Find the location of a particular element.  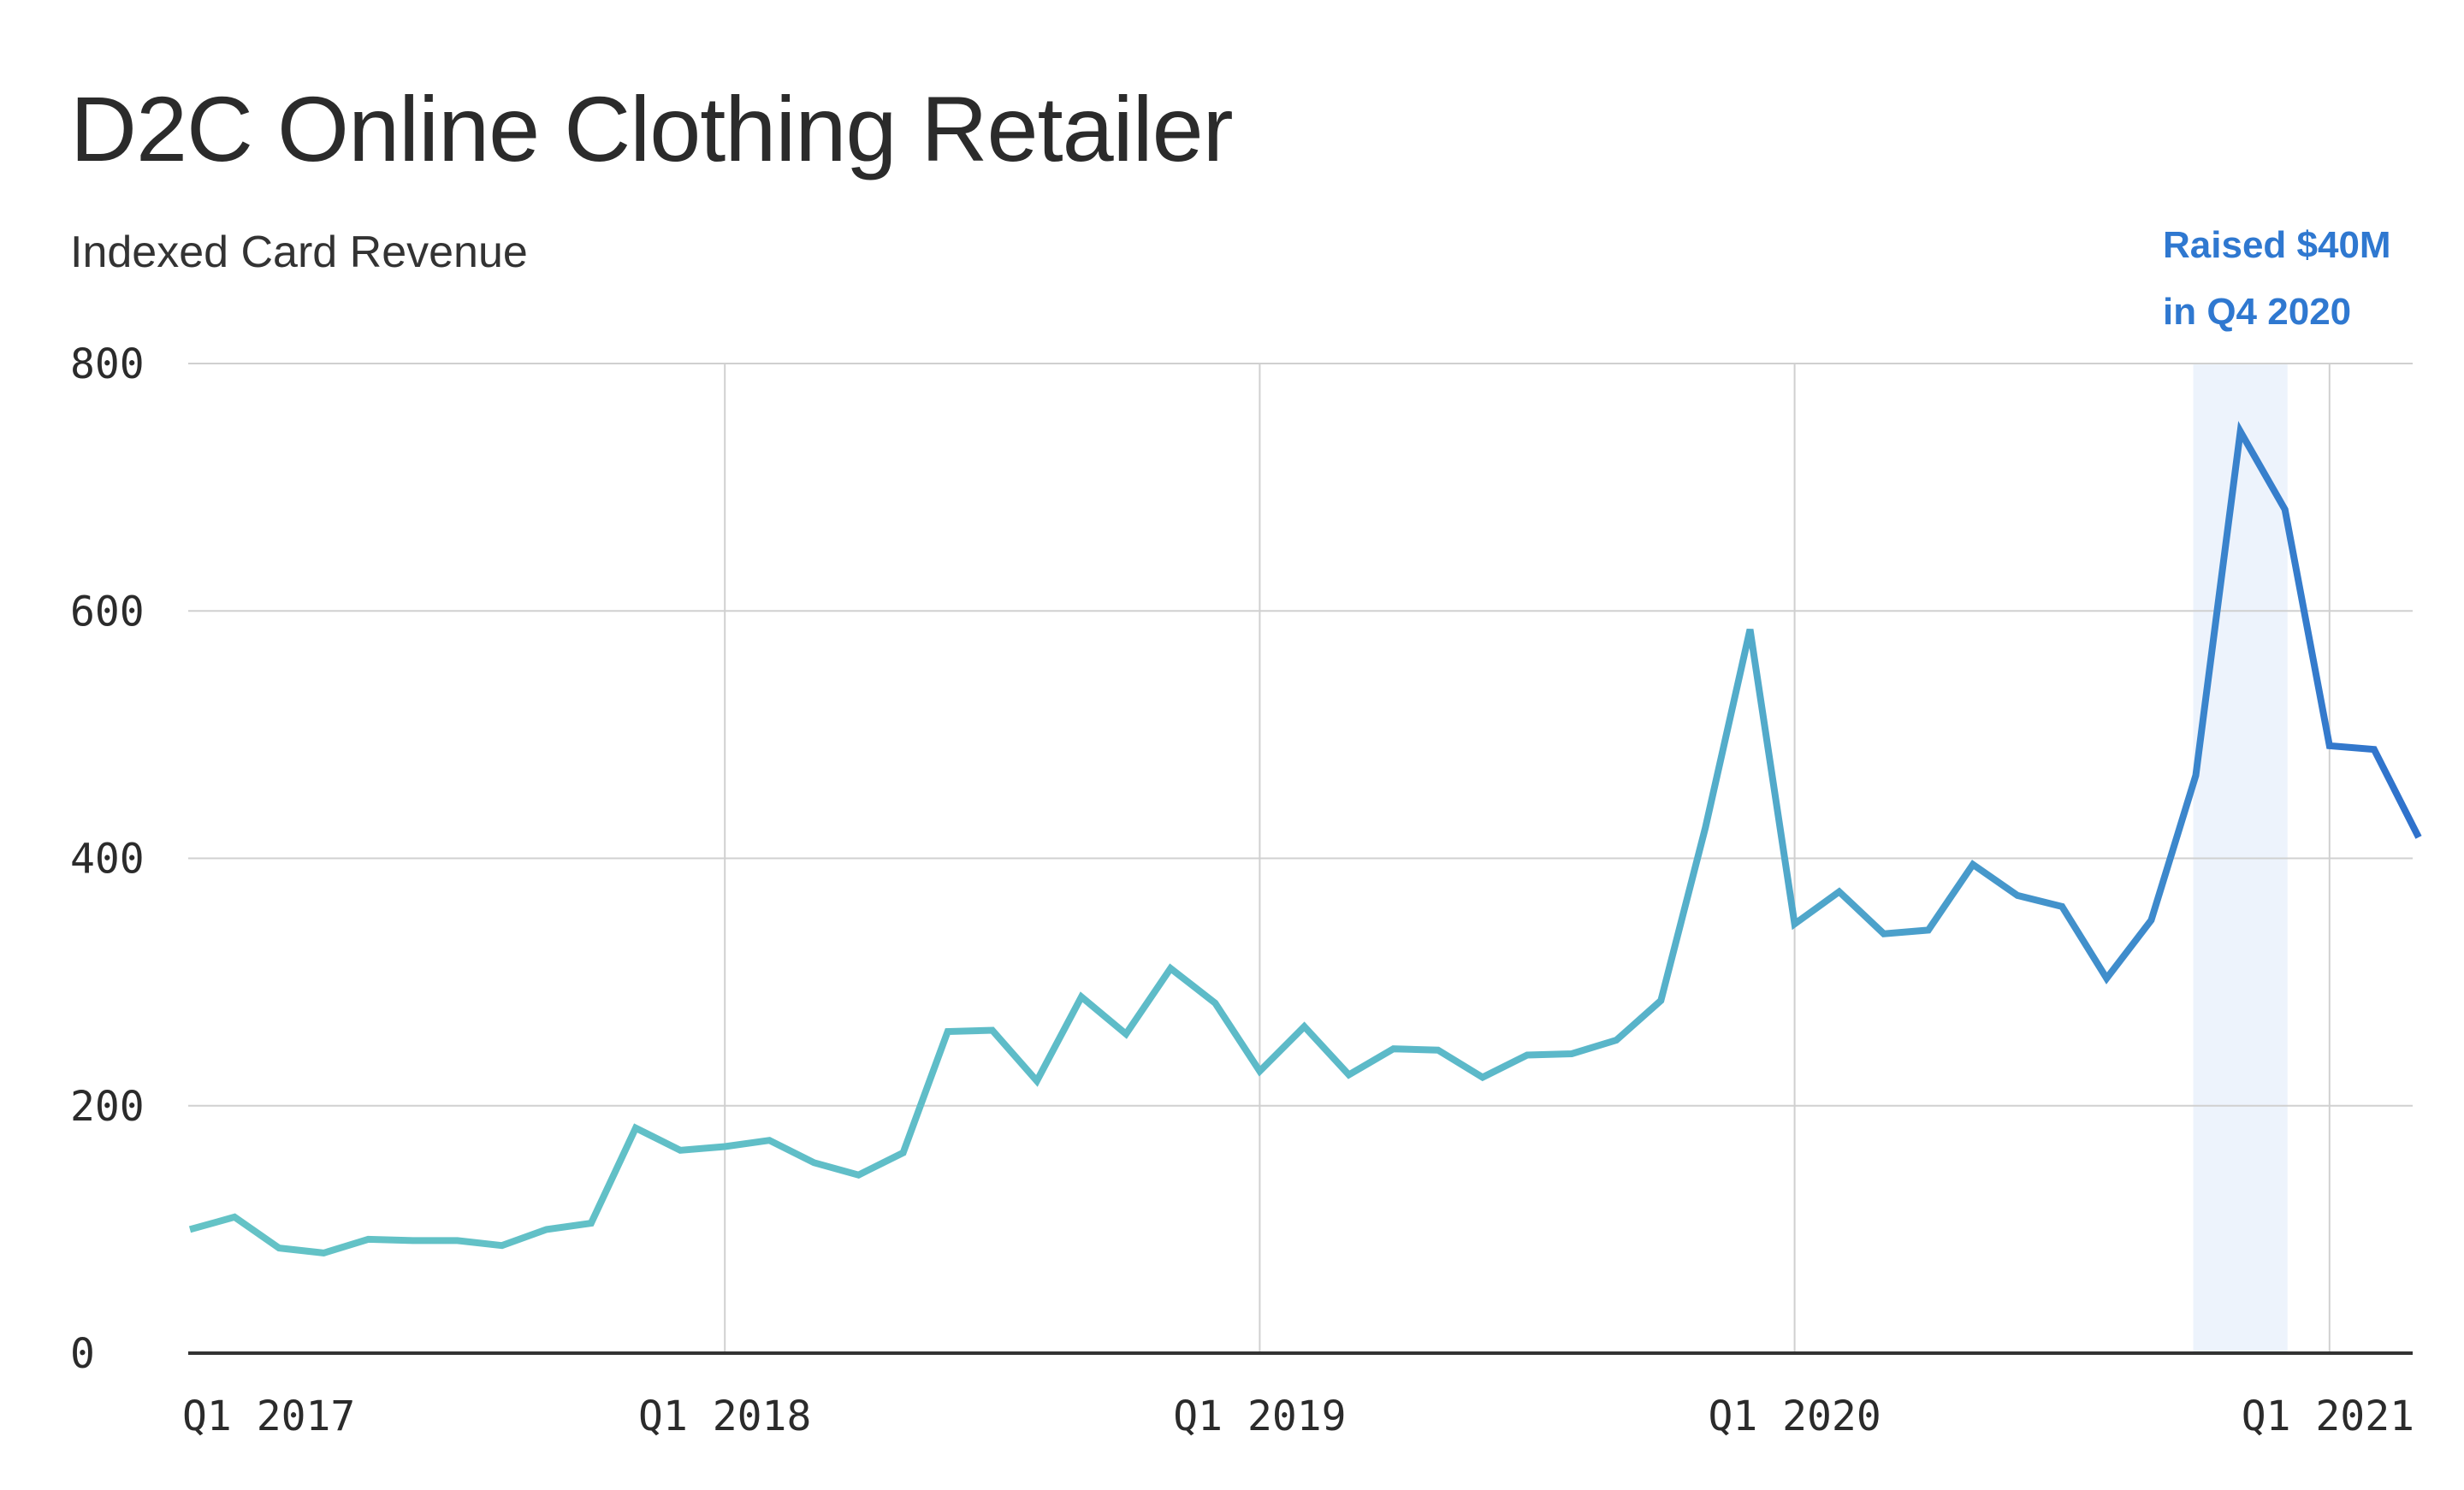

x-tick-label: Q1 2021 is located at coordinates (2328, 1416).